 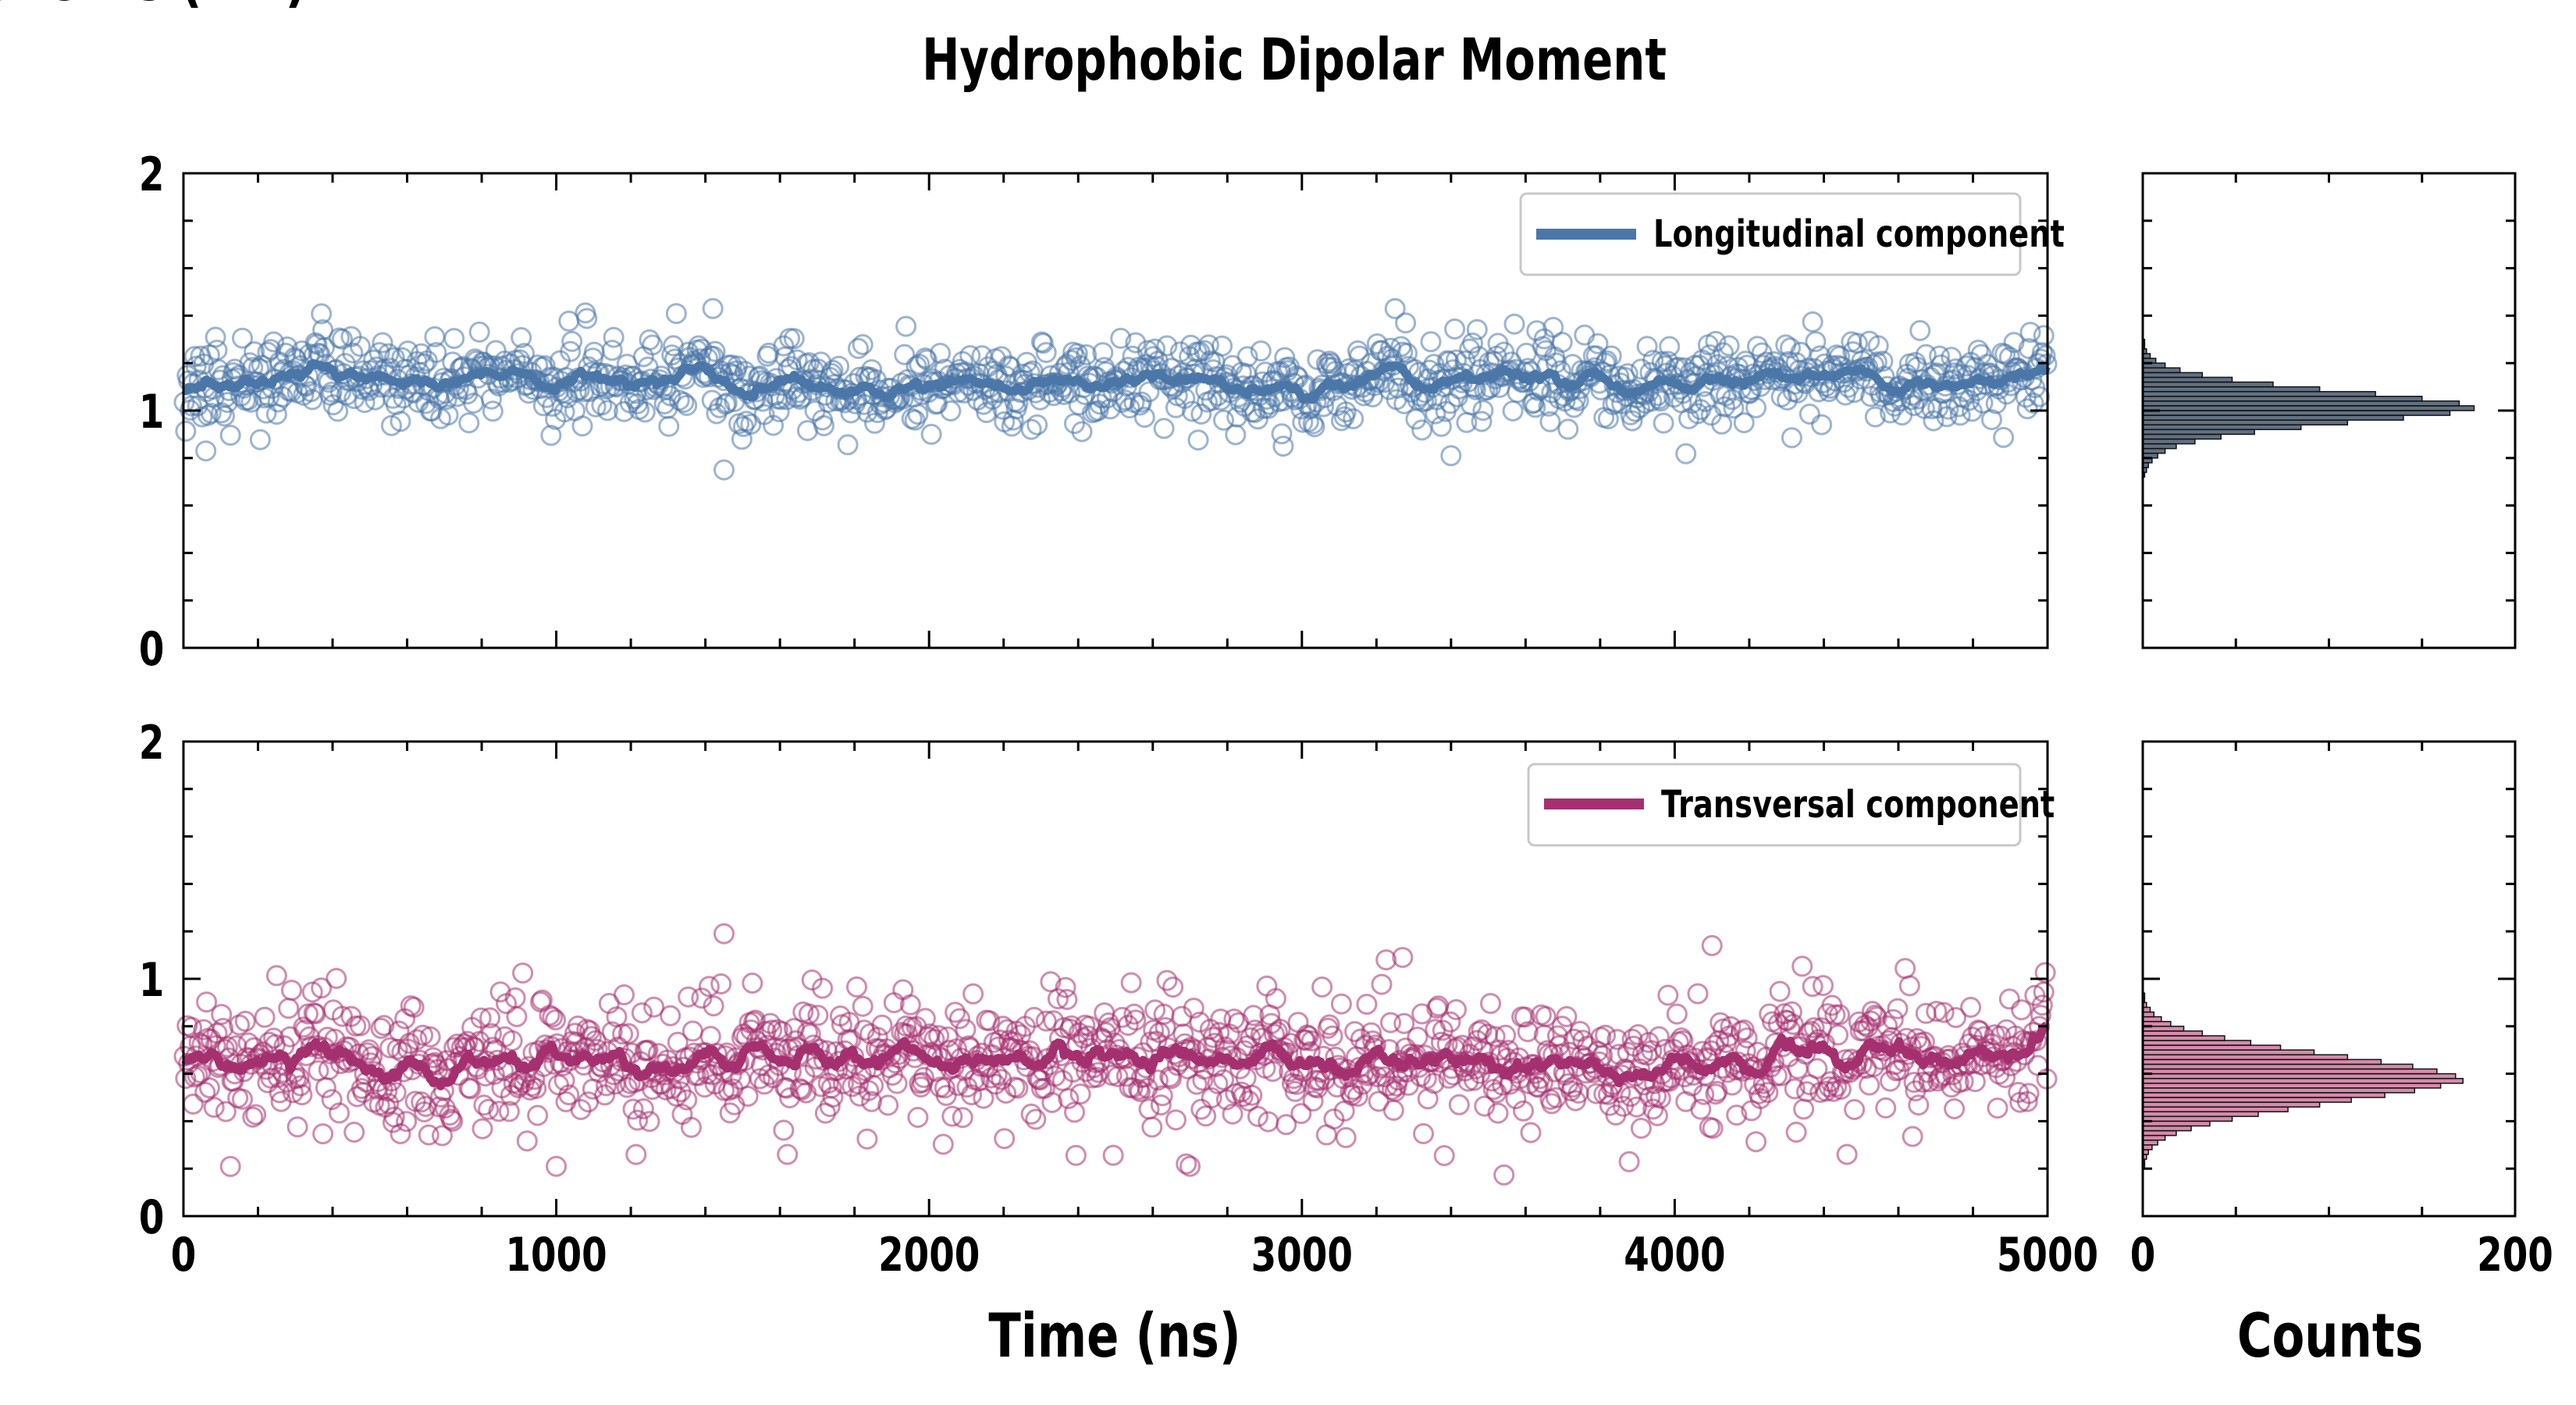 I want to click on x-tick-label: 0, so click(x=184, y=1254).